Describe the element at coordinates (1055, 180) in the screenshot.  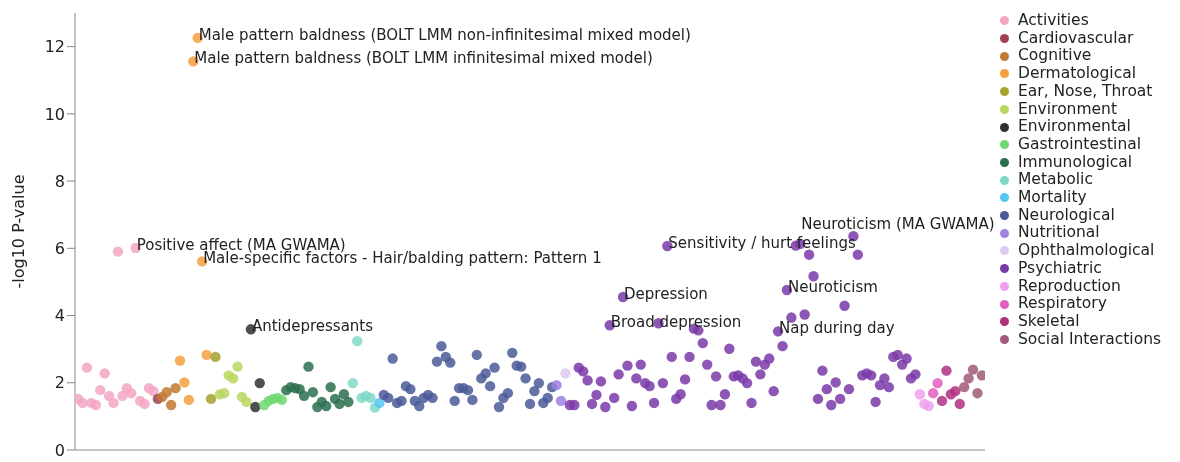
I see `legend-label: Metabolic` at that location.